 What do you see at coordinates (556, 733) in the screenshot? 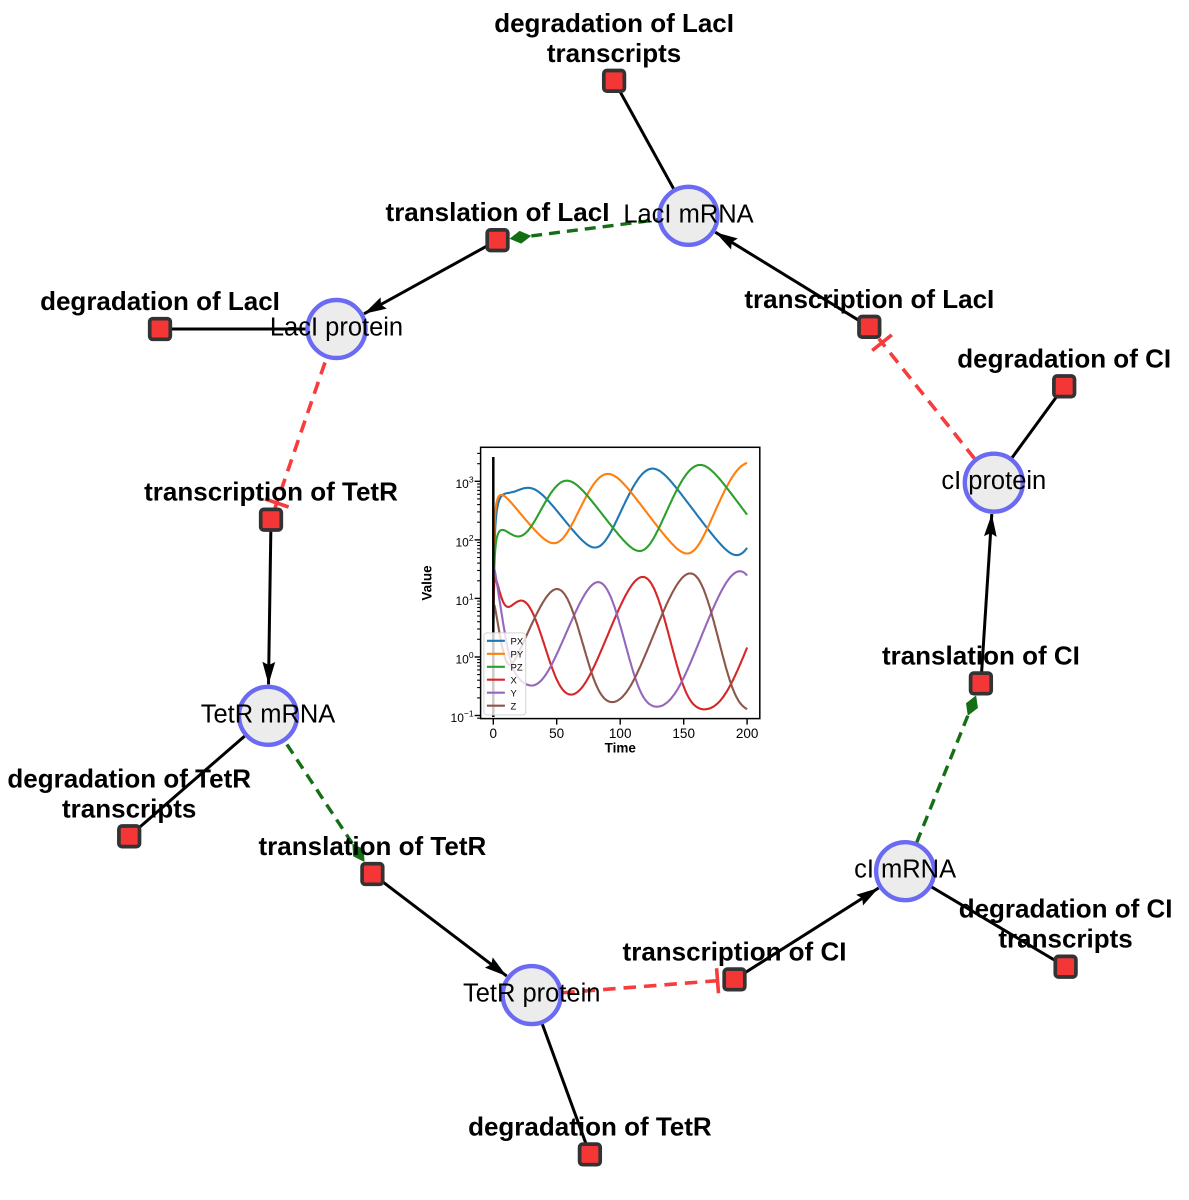
I see `svg-text: 50` at bounding box center [556, 733].